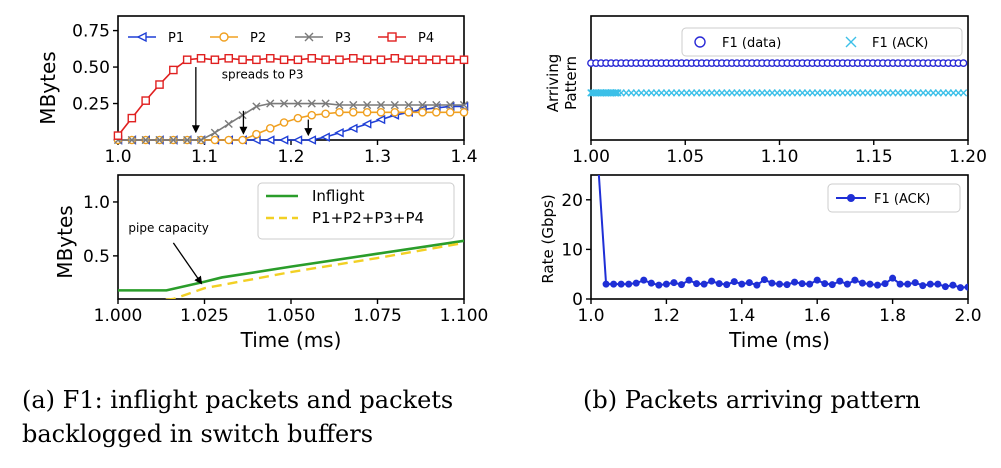  Describe the element at coordinates (741, 316) in the screenshot. I see `b-bottom-x-tick-label: 1.4` at that location.